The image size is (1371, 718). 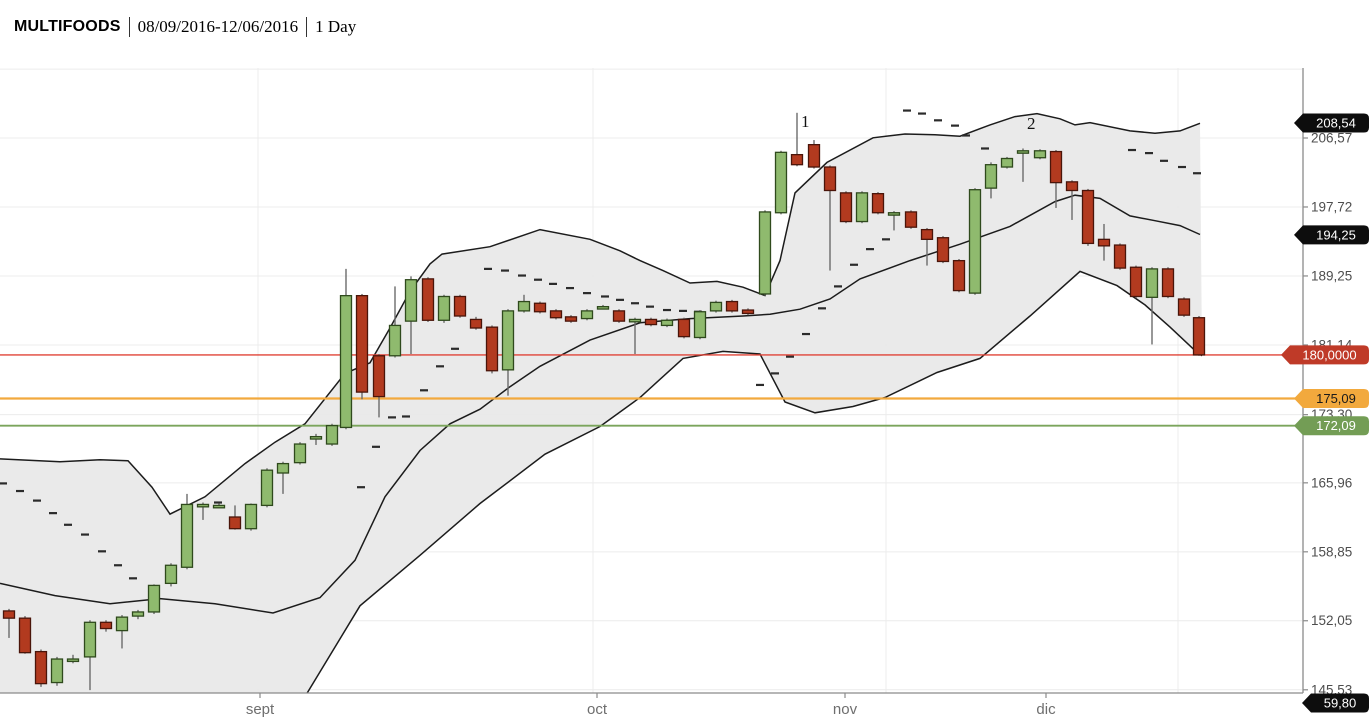 I want to click on y-tick-label: 189,25, so click(x=1331, y=275).